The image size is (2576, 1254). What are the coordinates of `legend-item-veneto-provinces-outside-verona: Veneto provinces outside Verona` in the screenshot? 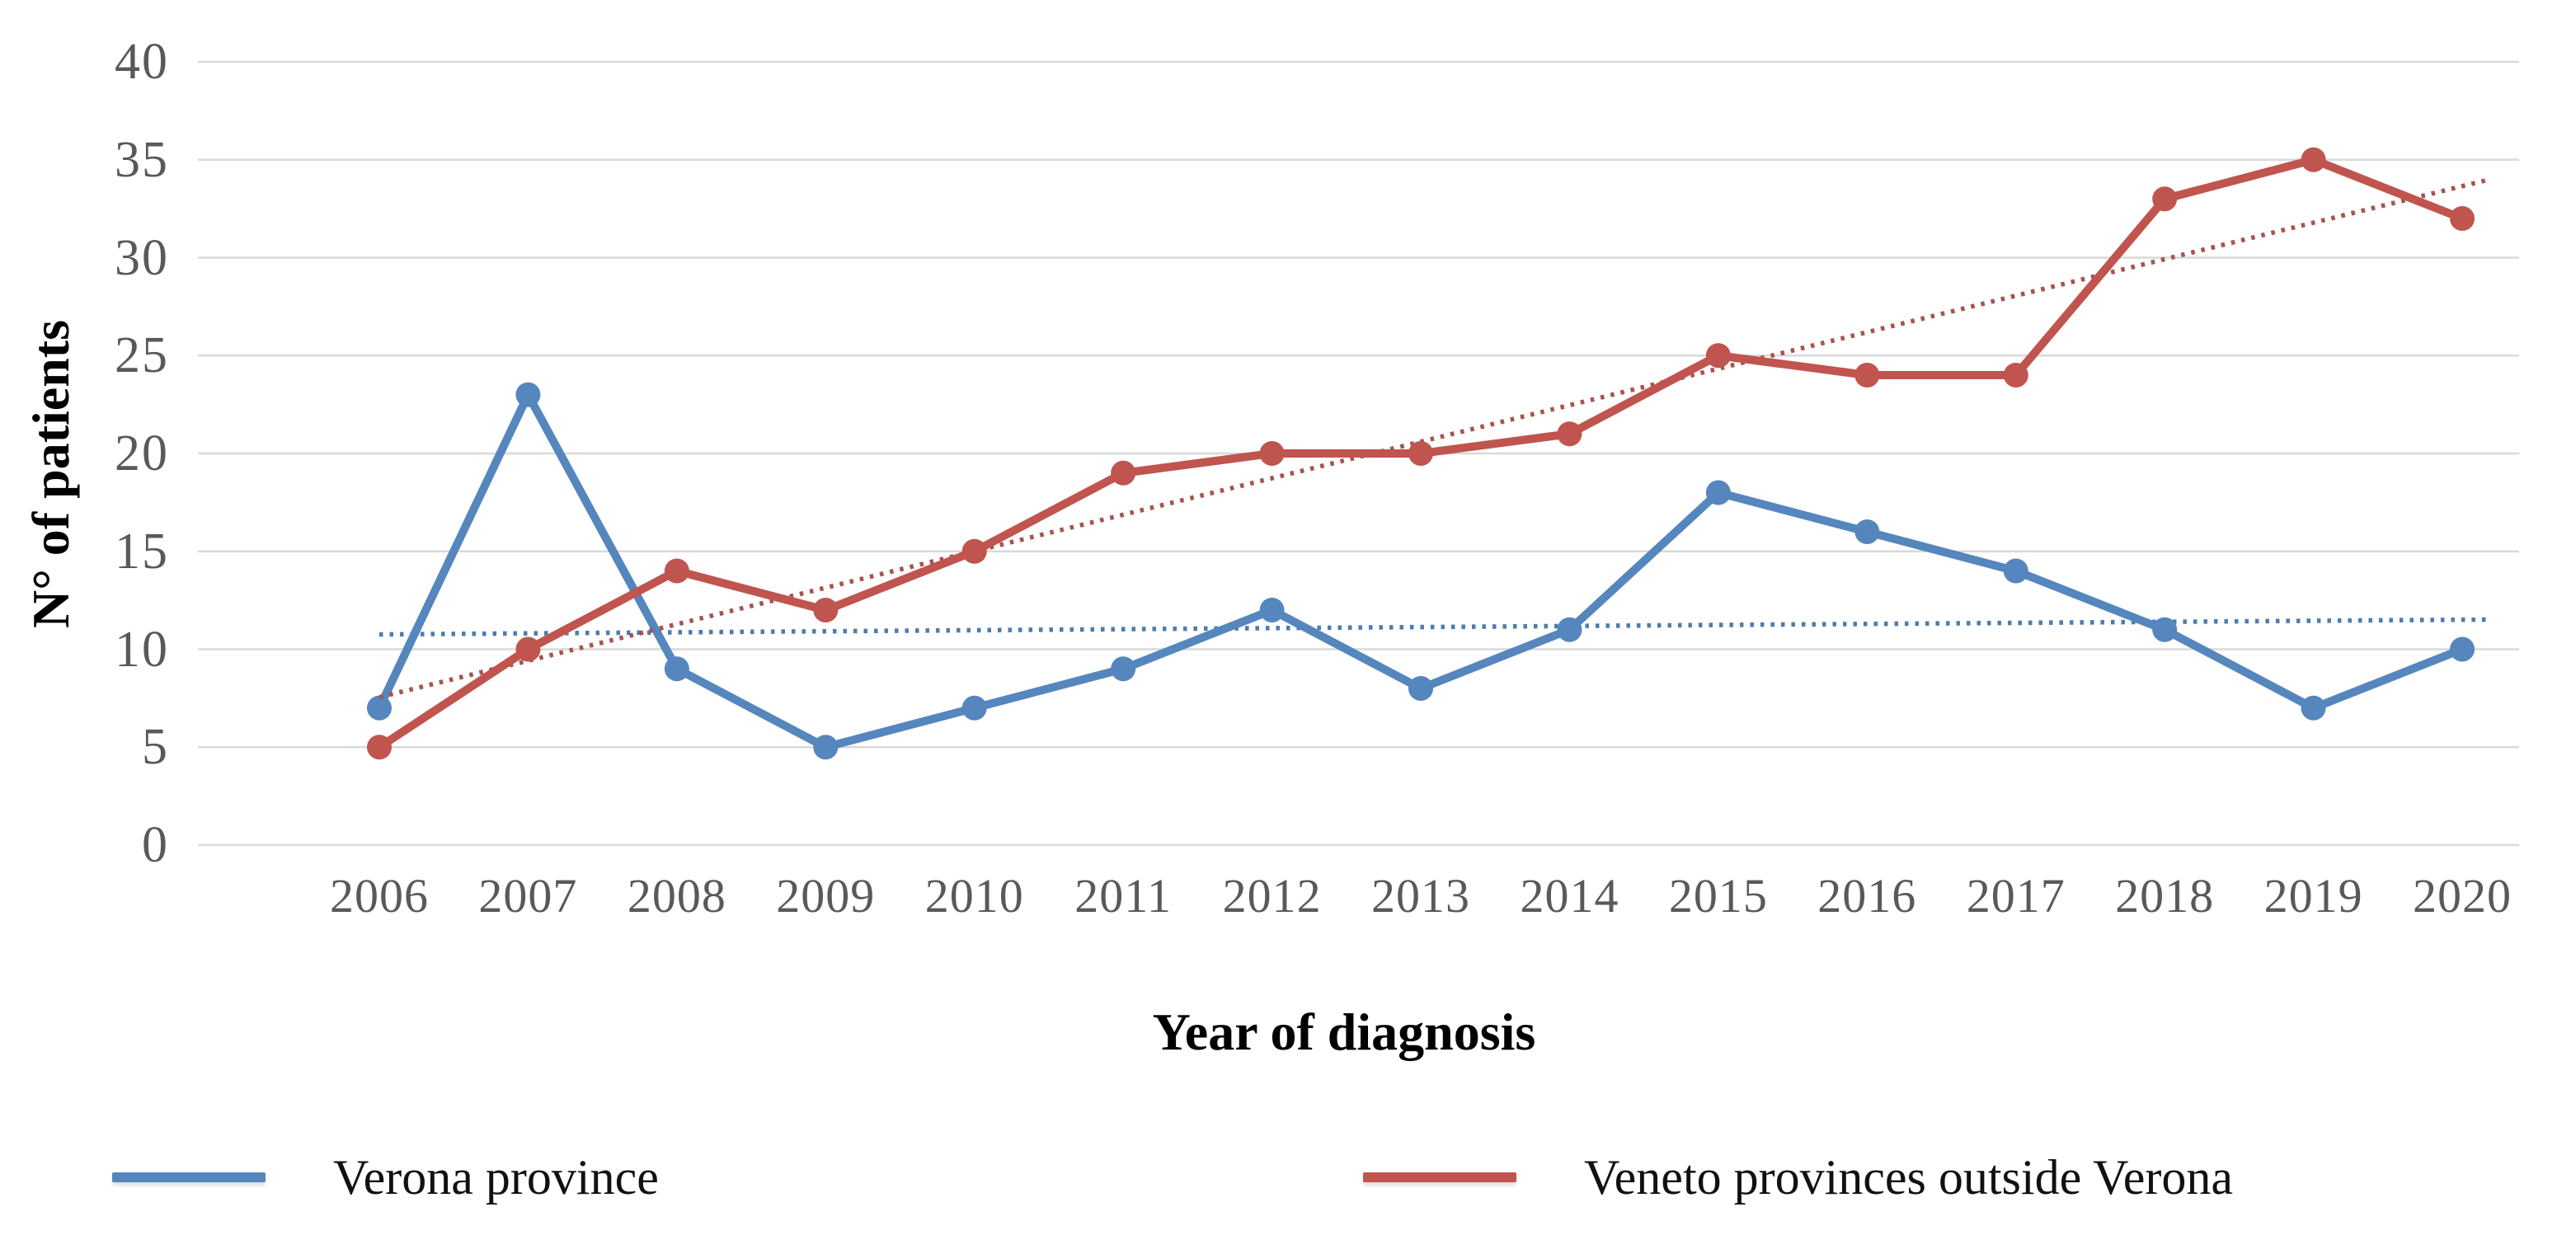 It's located at (1798, 1177).